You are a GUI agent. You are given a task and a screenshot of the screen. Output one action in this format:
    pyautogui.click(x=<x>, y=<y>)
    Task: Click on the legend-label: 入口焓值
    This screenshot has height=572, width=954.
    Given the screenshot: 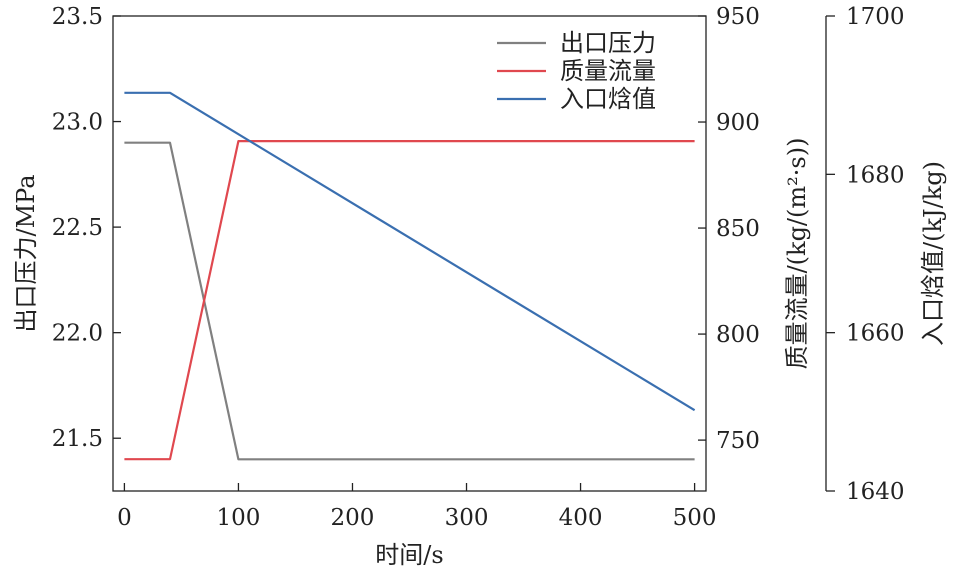 What is the action you would take?
    pyautogui.click(x=608, y=99)
    